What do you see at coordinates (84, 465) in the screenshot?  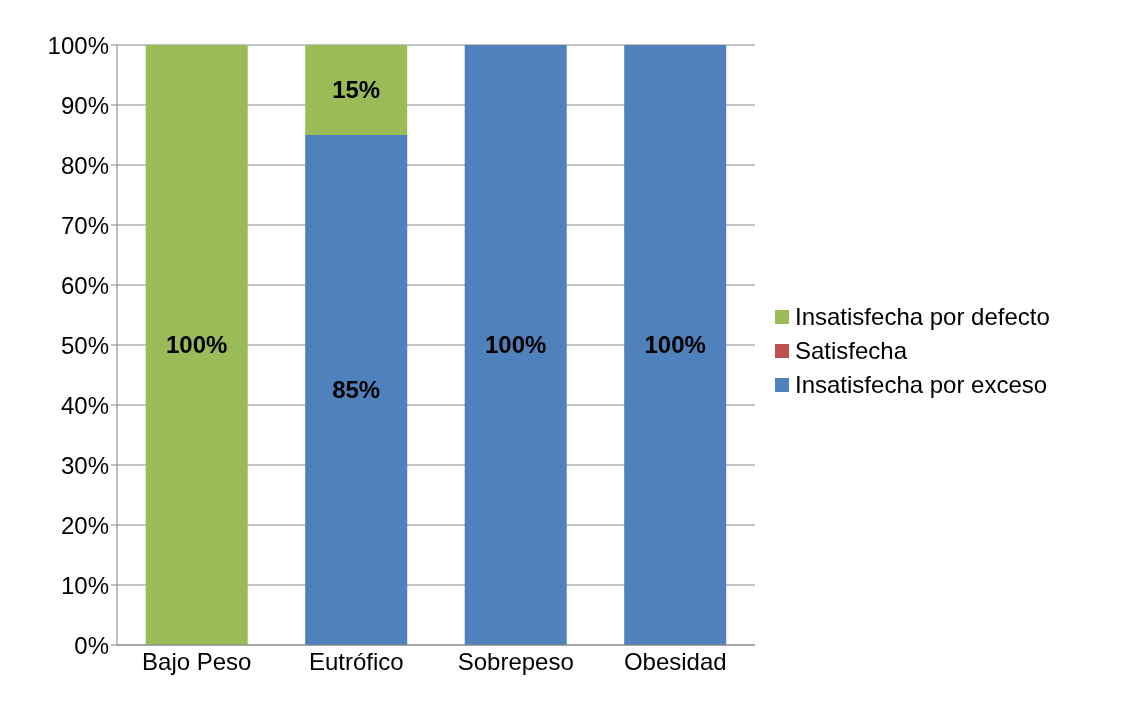 I see `y-tick-label: 30%` at bounding box center [84, 465].